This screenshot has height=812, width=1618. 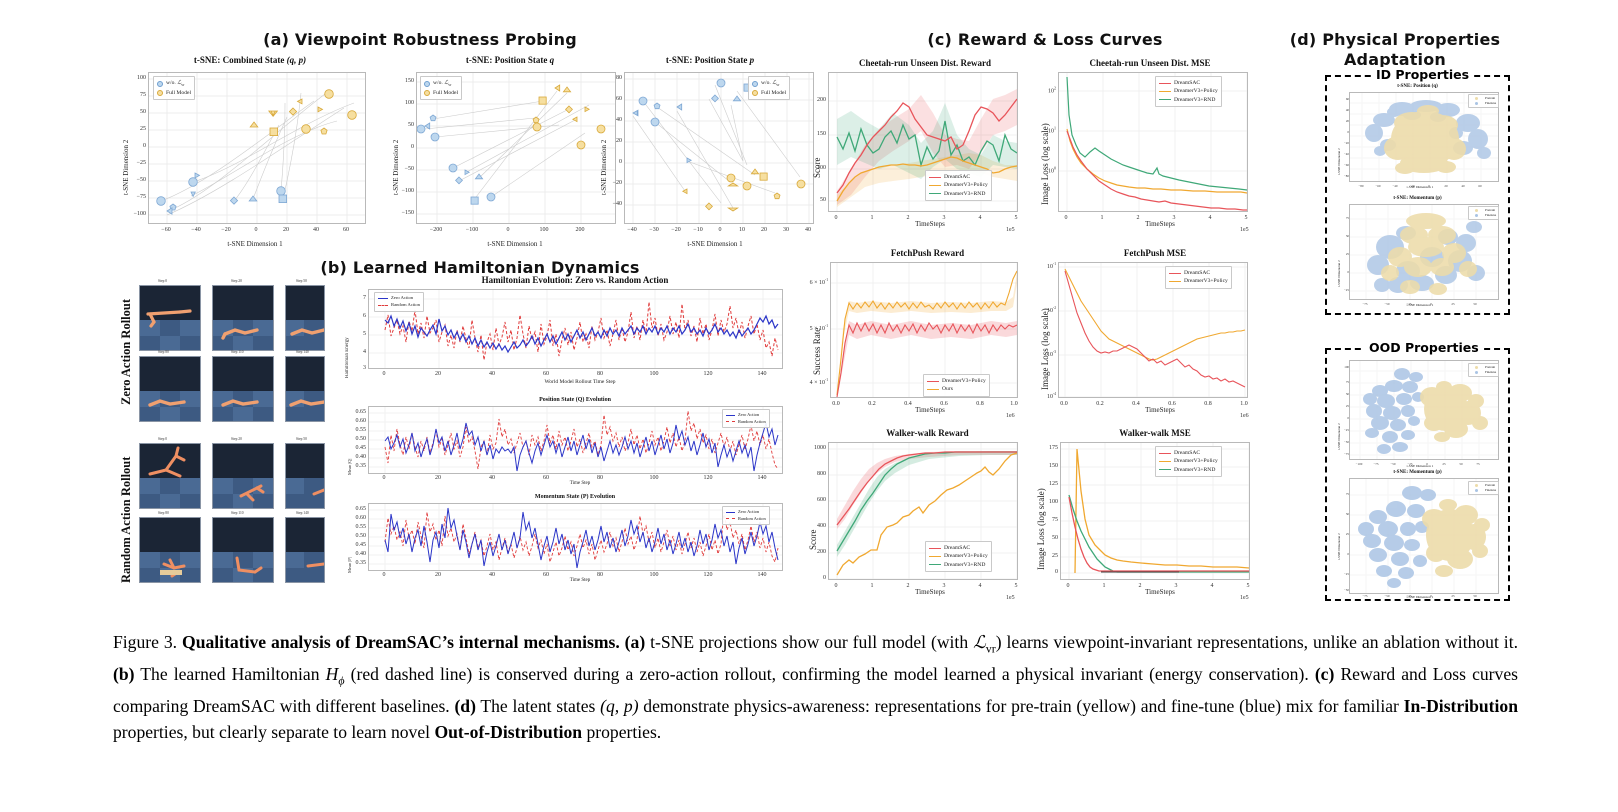 What do you see at coordinates (1165, 92) in the screenshot?
I see `legend-line-policy` at bounding box center [1165, 92].